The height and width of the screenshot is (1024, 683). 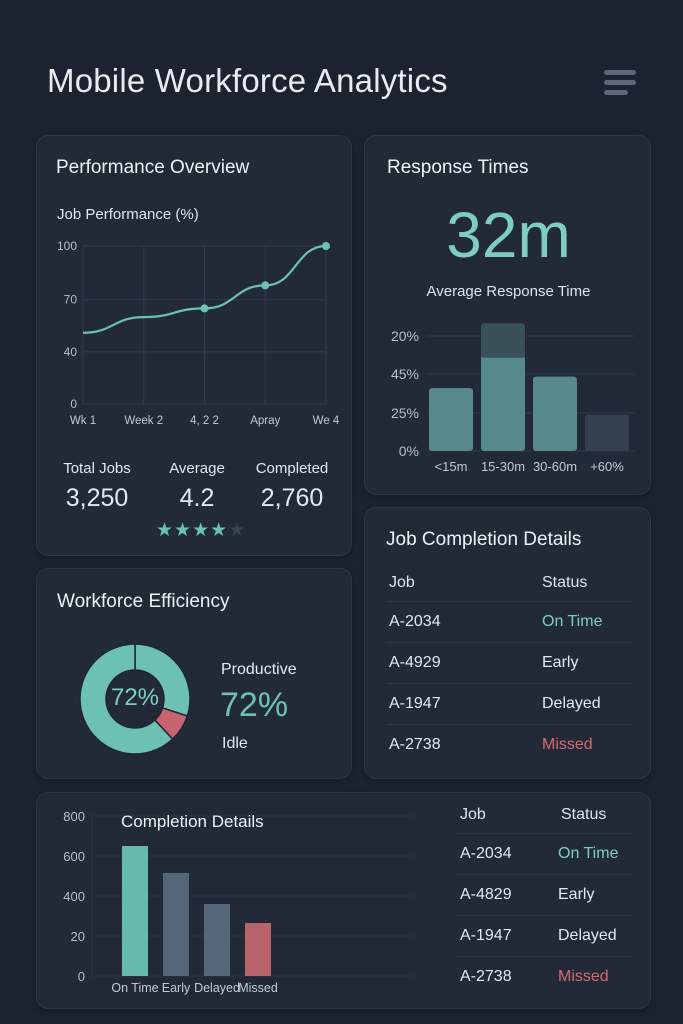 I want to click on star-rating: ★★★★★, so click(x=201, y=530).